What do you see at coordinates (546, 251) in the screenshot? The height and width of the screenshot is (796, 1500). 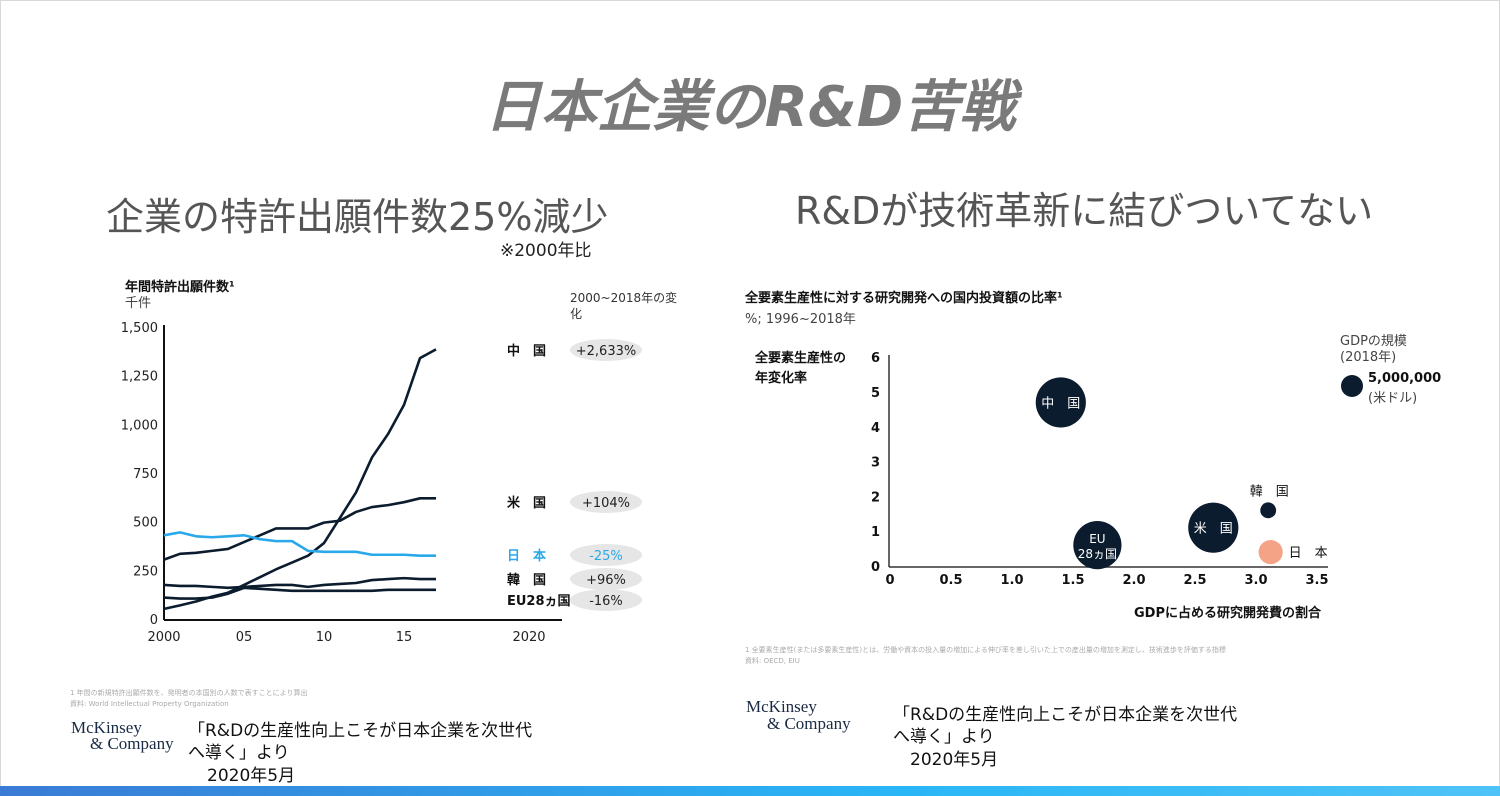 I see `baseline-note: ※2000年比` at bounding box center [546, 251].